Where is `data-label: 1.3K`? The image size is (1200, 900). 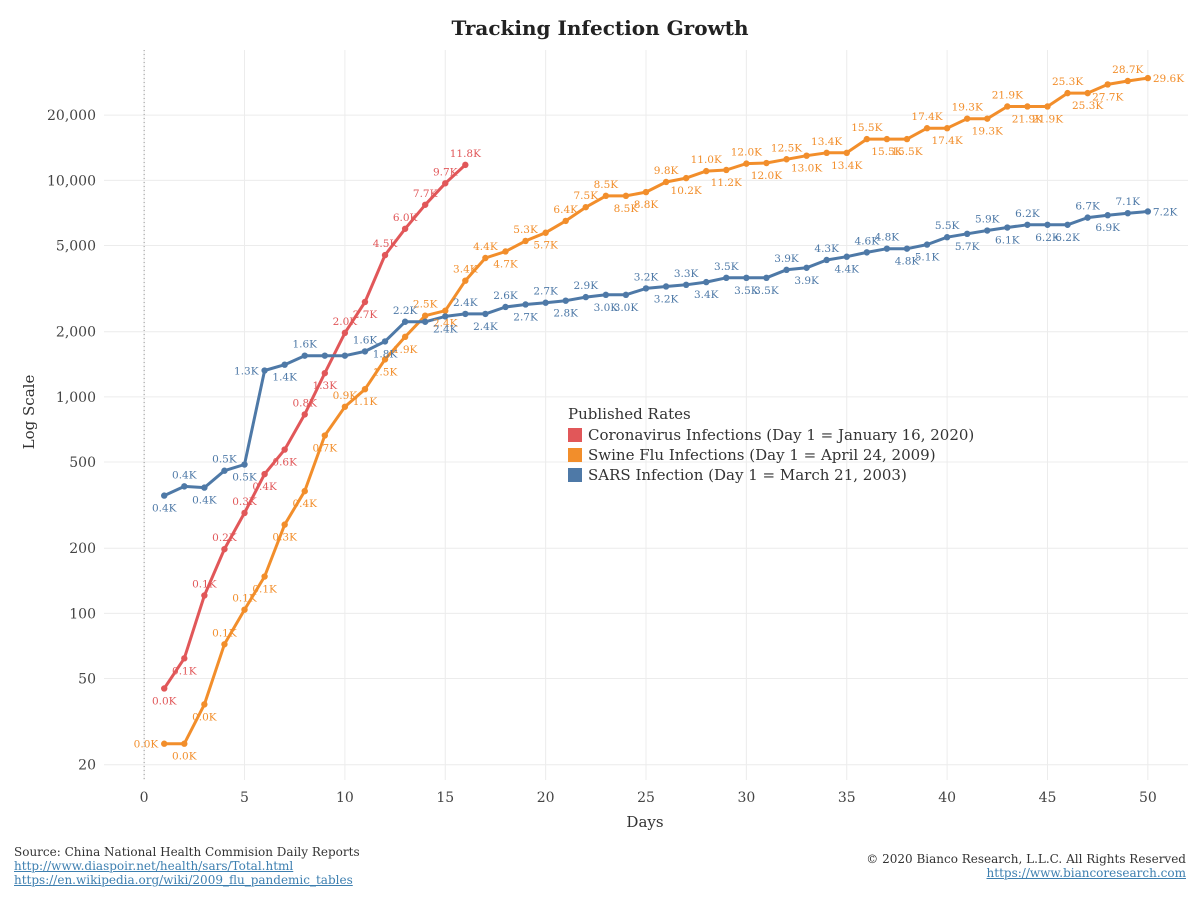
data-label: 1.3K is located at coordinates (246, 372).